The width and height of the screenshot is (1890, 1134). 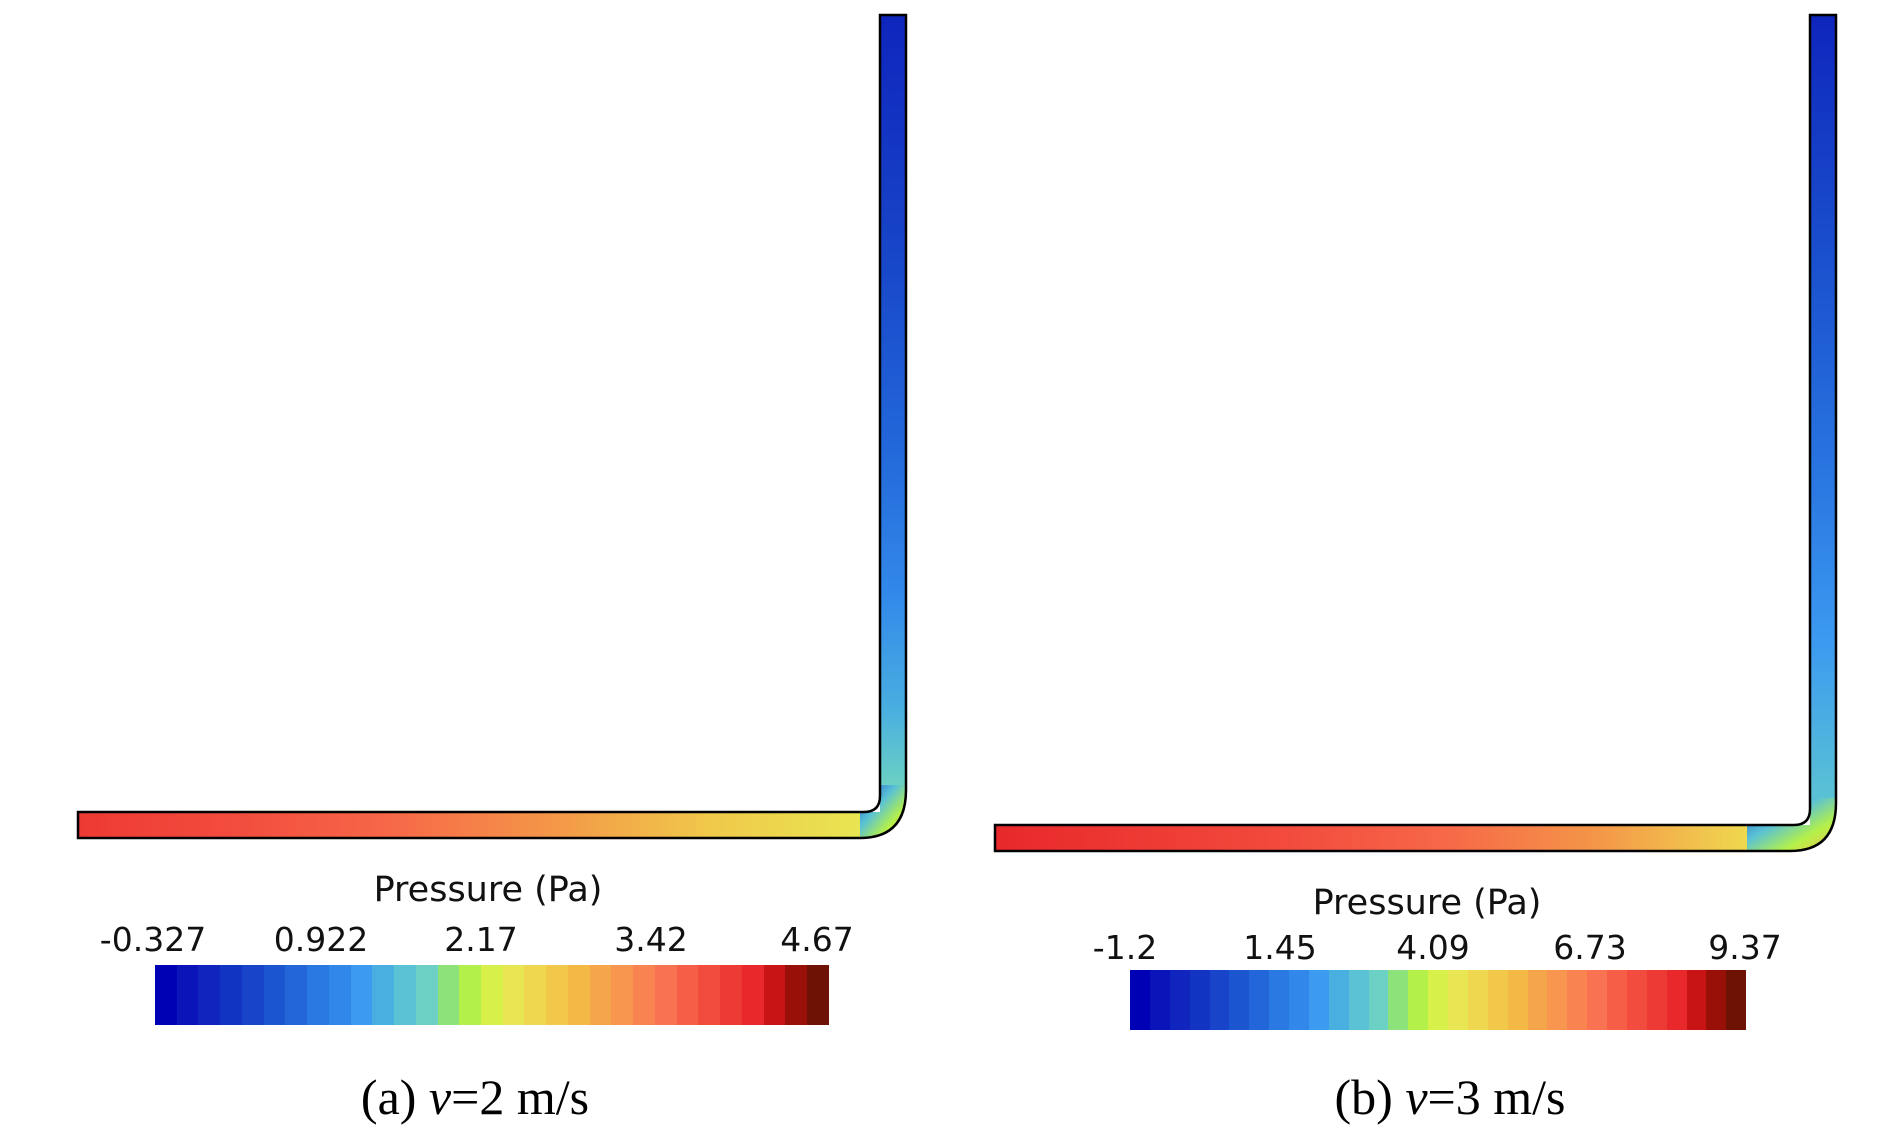 I want to click on legend-title-a: Pressure (Pa), so click(x=488, y=890).